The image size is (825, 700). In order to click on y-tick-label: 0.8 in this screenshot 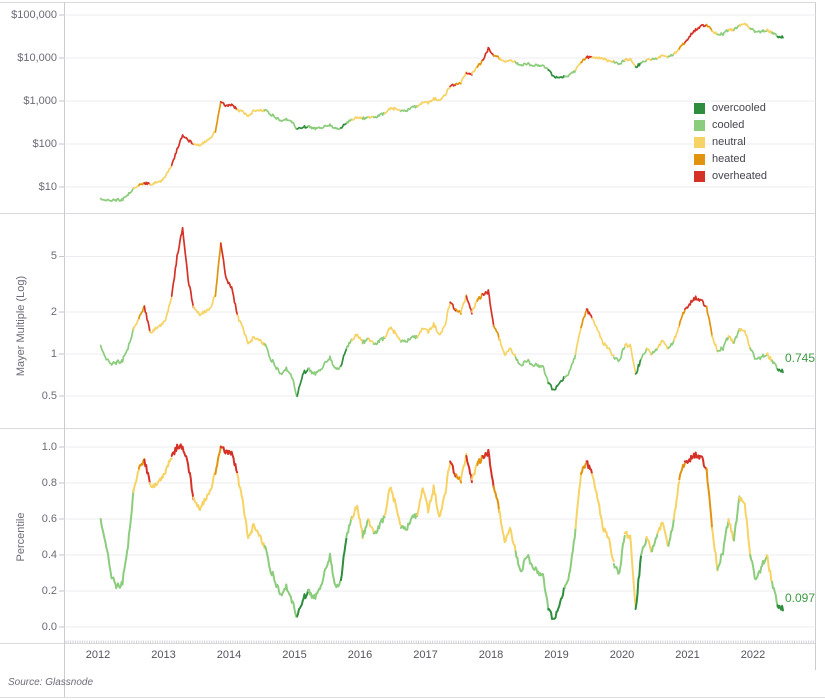, I will do `click(49, 483)`.